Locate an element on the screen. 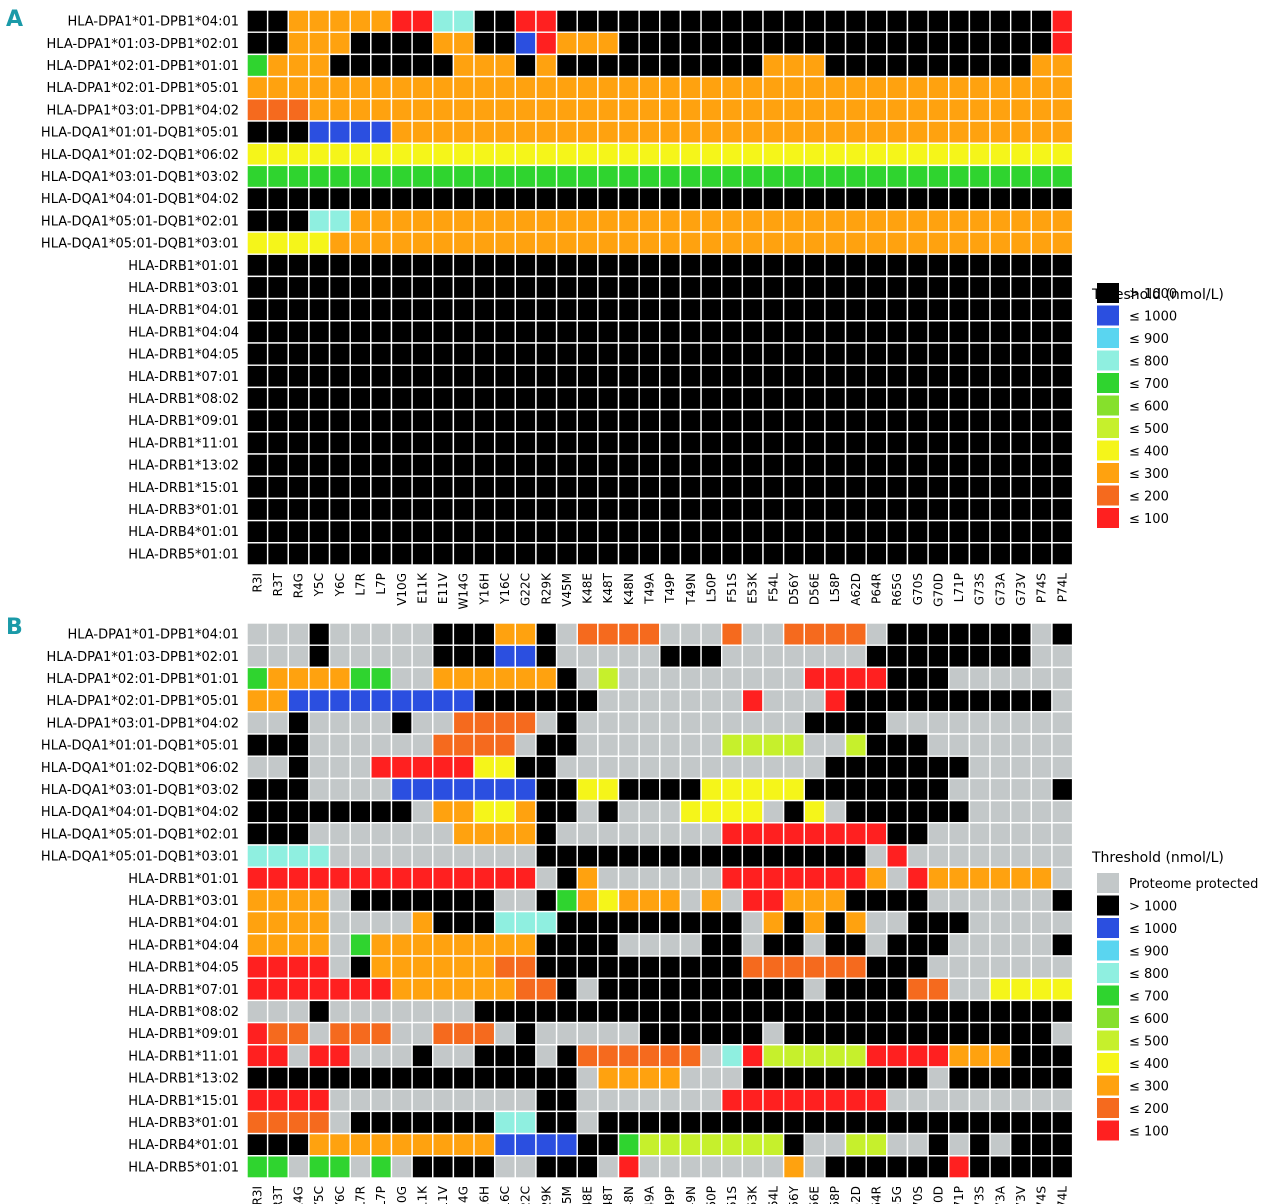 The height and width of the screenshot is (1204, 1280). column-label: F54L is located at coordinates (773, 587).